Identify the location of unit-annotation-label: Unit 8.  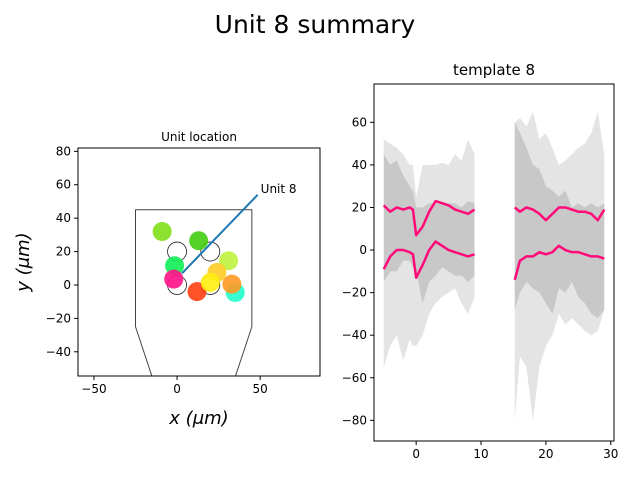
(279, 189).